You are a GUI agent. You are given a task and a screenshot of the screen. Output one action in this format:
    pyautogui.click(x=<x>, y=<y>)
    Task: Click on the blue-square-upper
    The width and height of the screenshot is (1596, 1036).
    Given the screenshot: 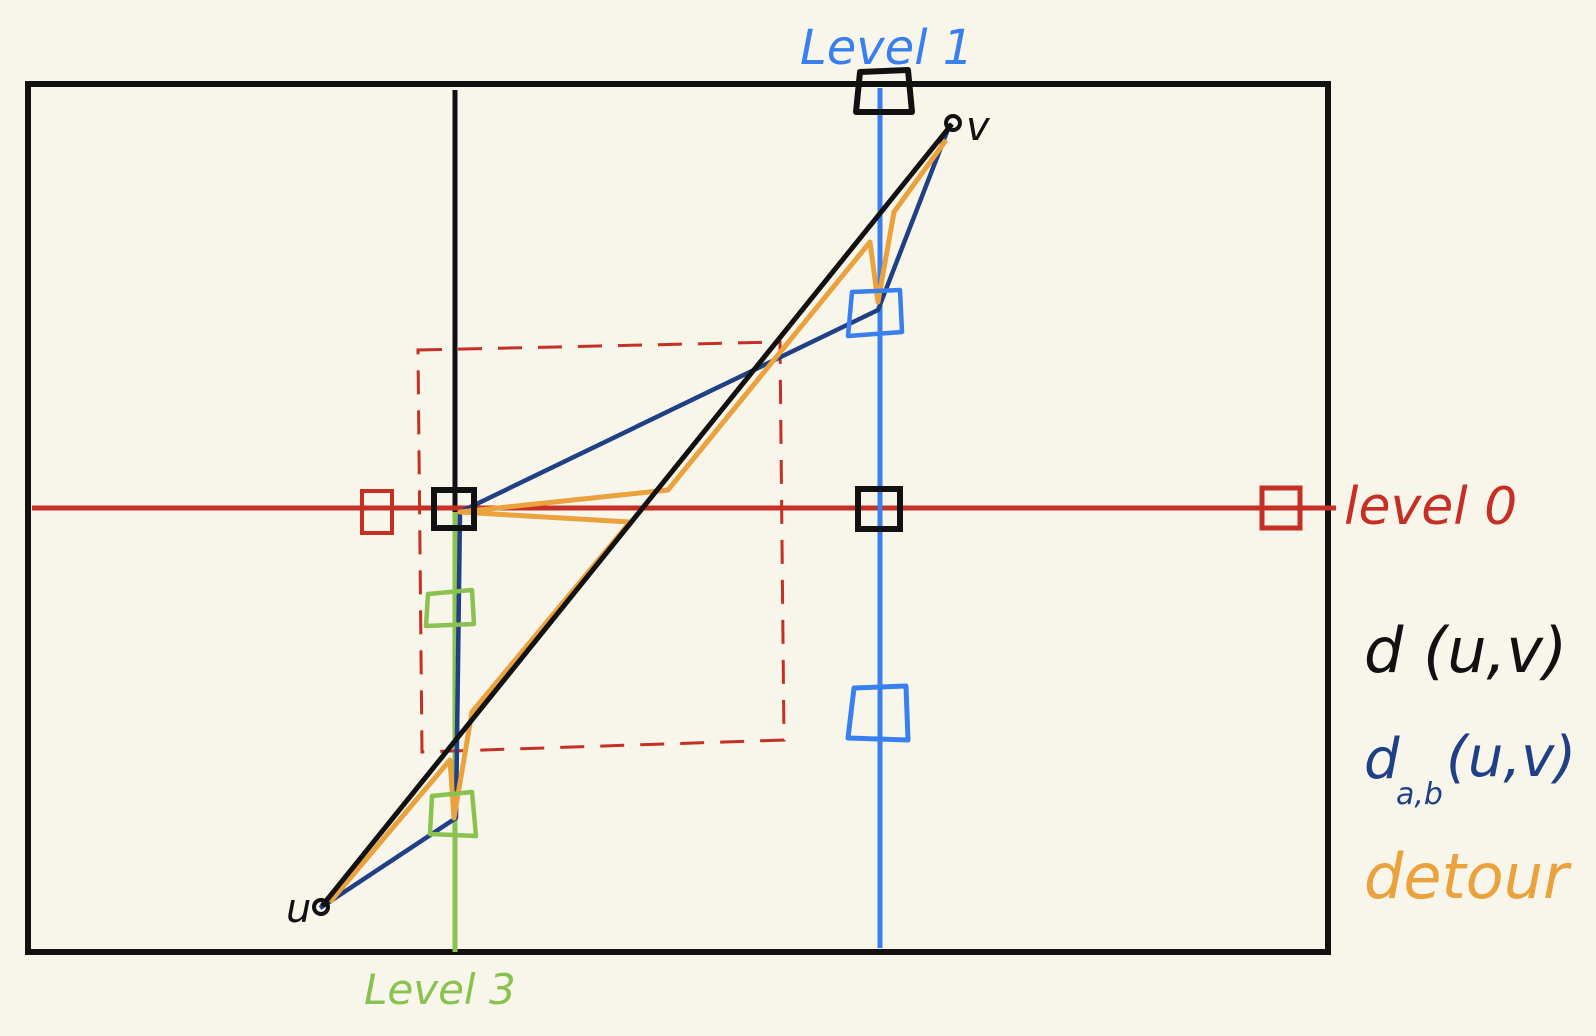 What is the action you would take?
    pyautogui.click(x=875, y=313)
    